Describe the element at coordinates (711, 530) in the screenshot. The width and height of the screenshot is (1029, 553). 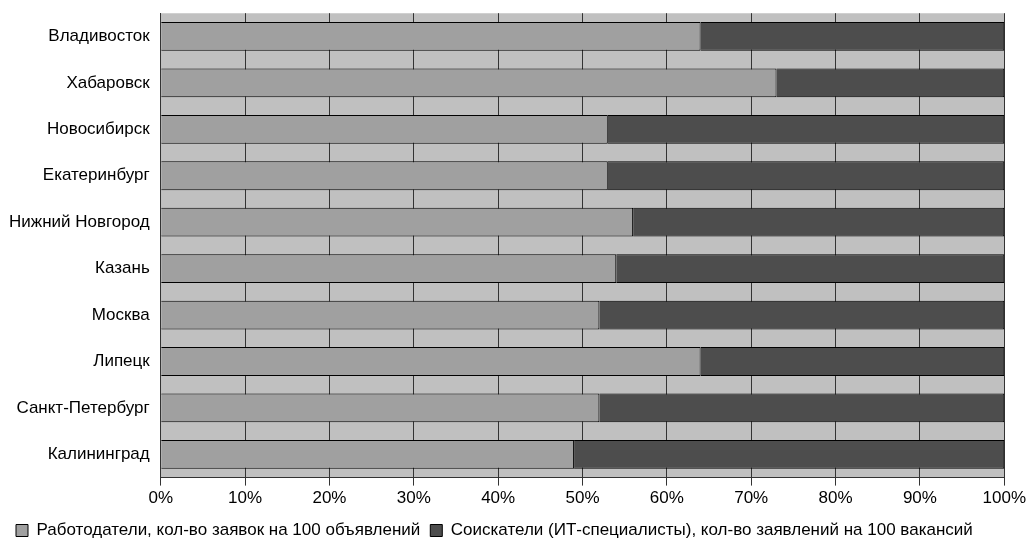
I see `legend-label: Соискатели (ИТ-специалисты), кол-во заявлений на 100 вакансий` at that location.